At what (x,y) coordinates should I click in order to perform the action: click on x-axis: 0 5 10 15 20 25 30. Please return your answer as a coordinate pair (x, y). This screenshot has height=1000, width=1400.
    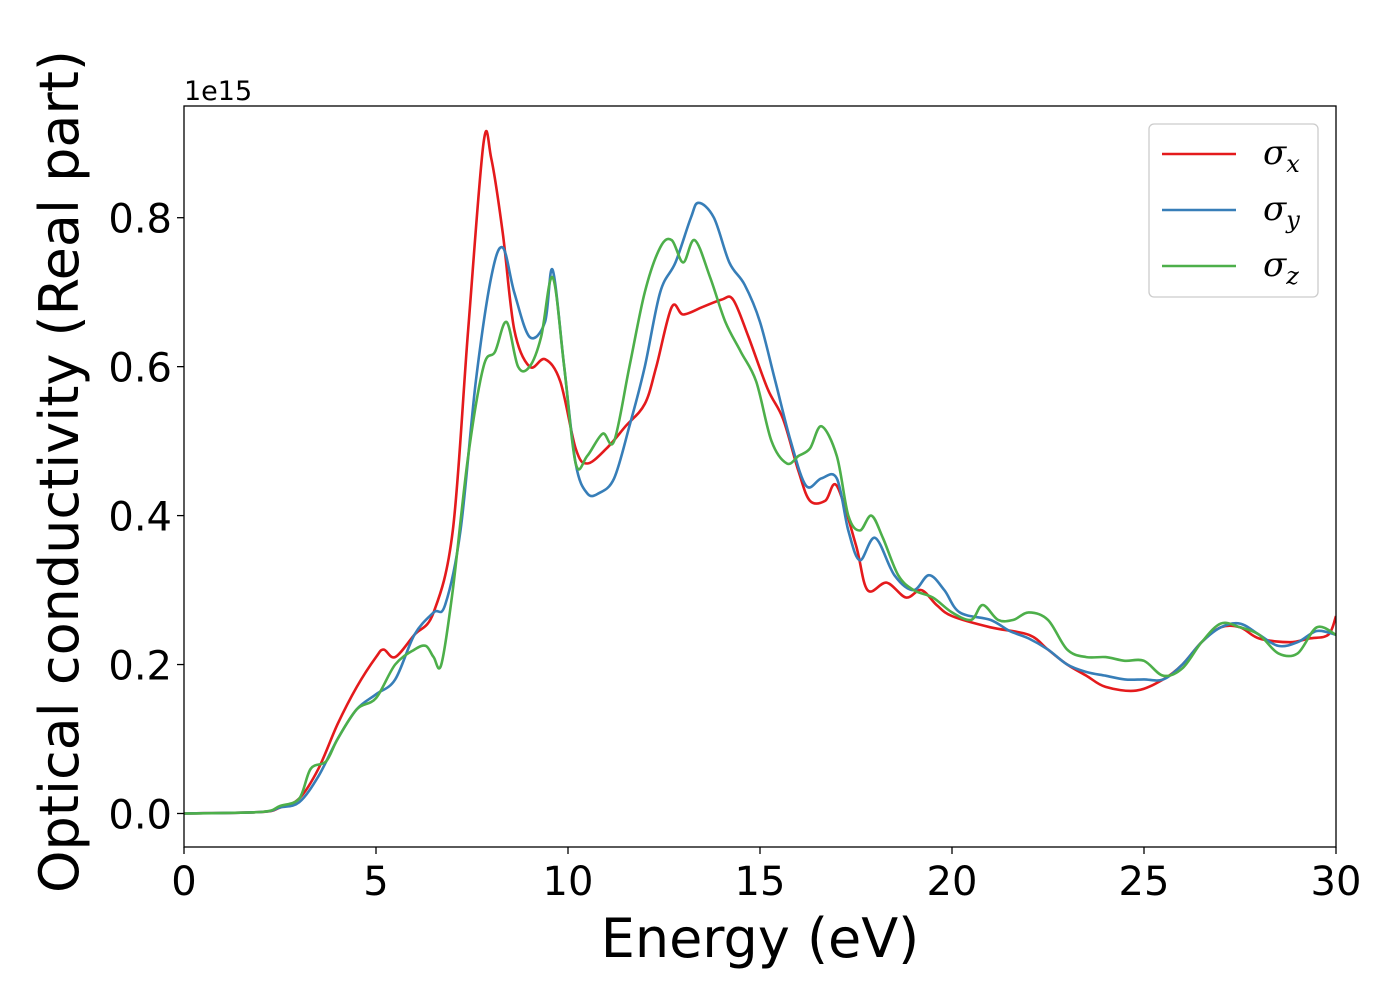
    Looking at the image, I should click on (766, 876).